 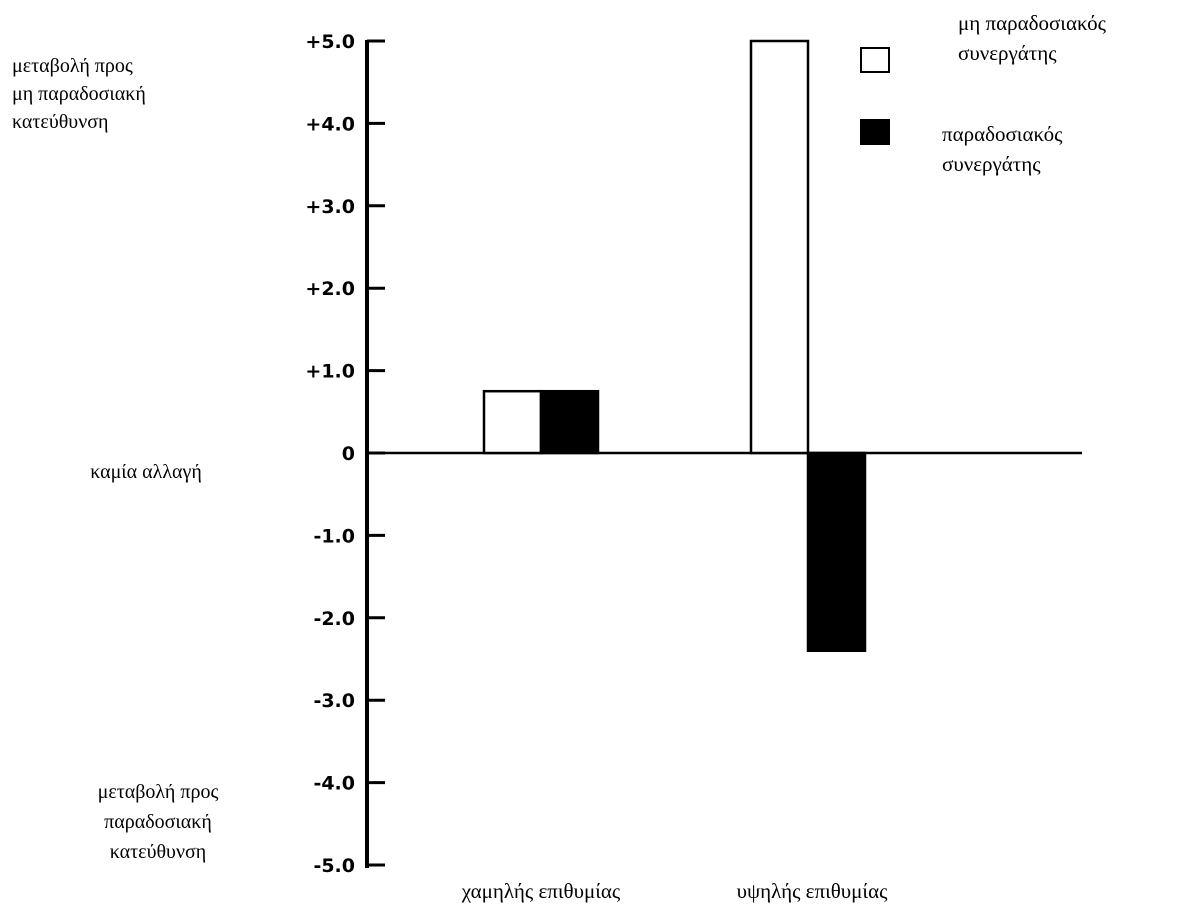 What do you see at coordinates (541, 891) in the screenshot?
I see `category-label: χαμηλής επιθυμίας` at bounding box center [541, 891].